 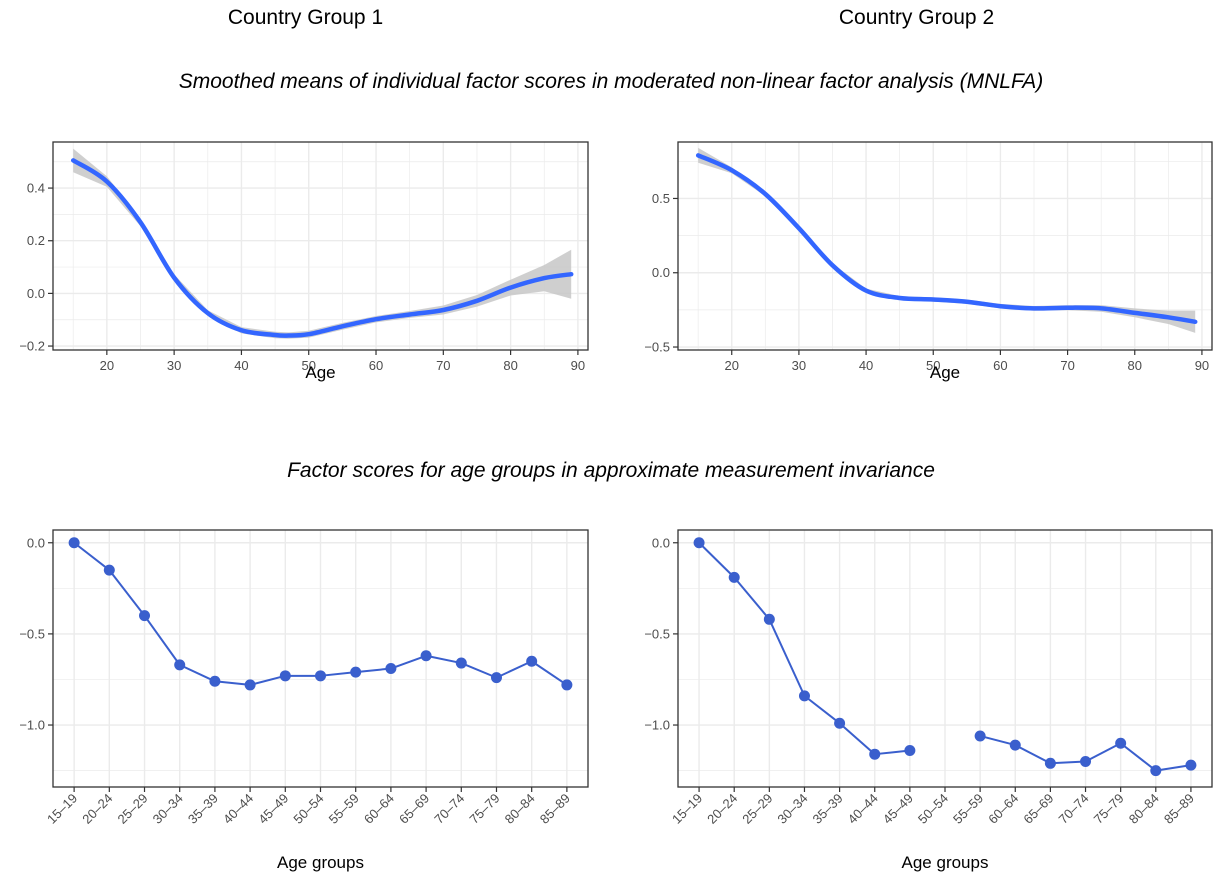 What do you see at coordinates (132, 809) in the screenshot?
I see `x-tick-label: 25–29` at bounding box center [132, 809].